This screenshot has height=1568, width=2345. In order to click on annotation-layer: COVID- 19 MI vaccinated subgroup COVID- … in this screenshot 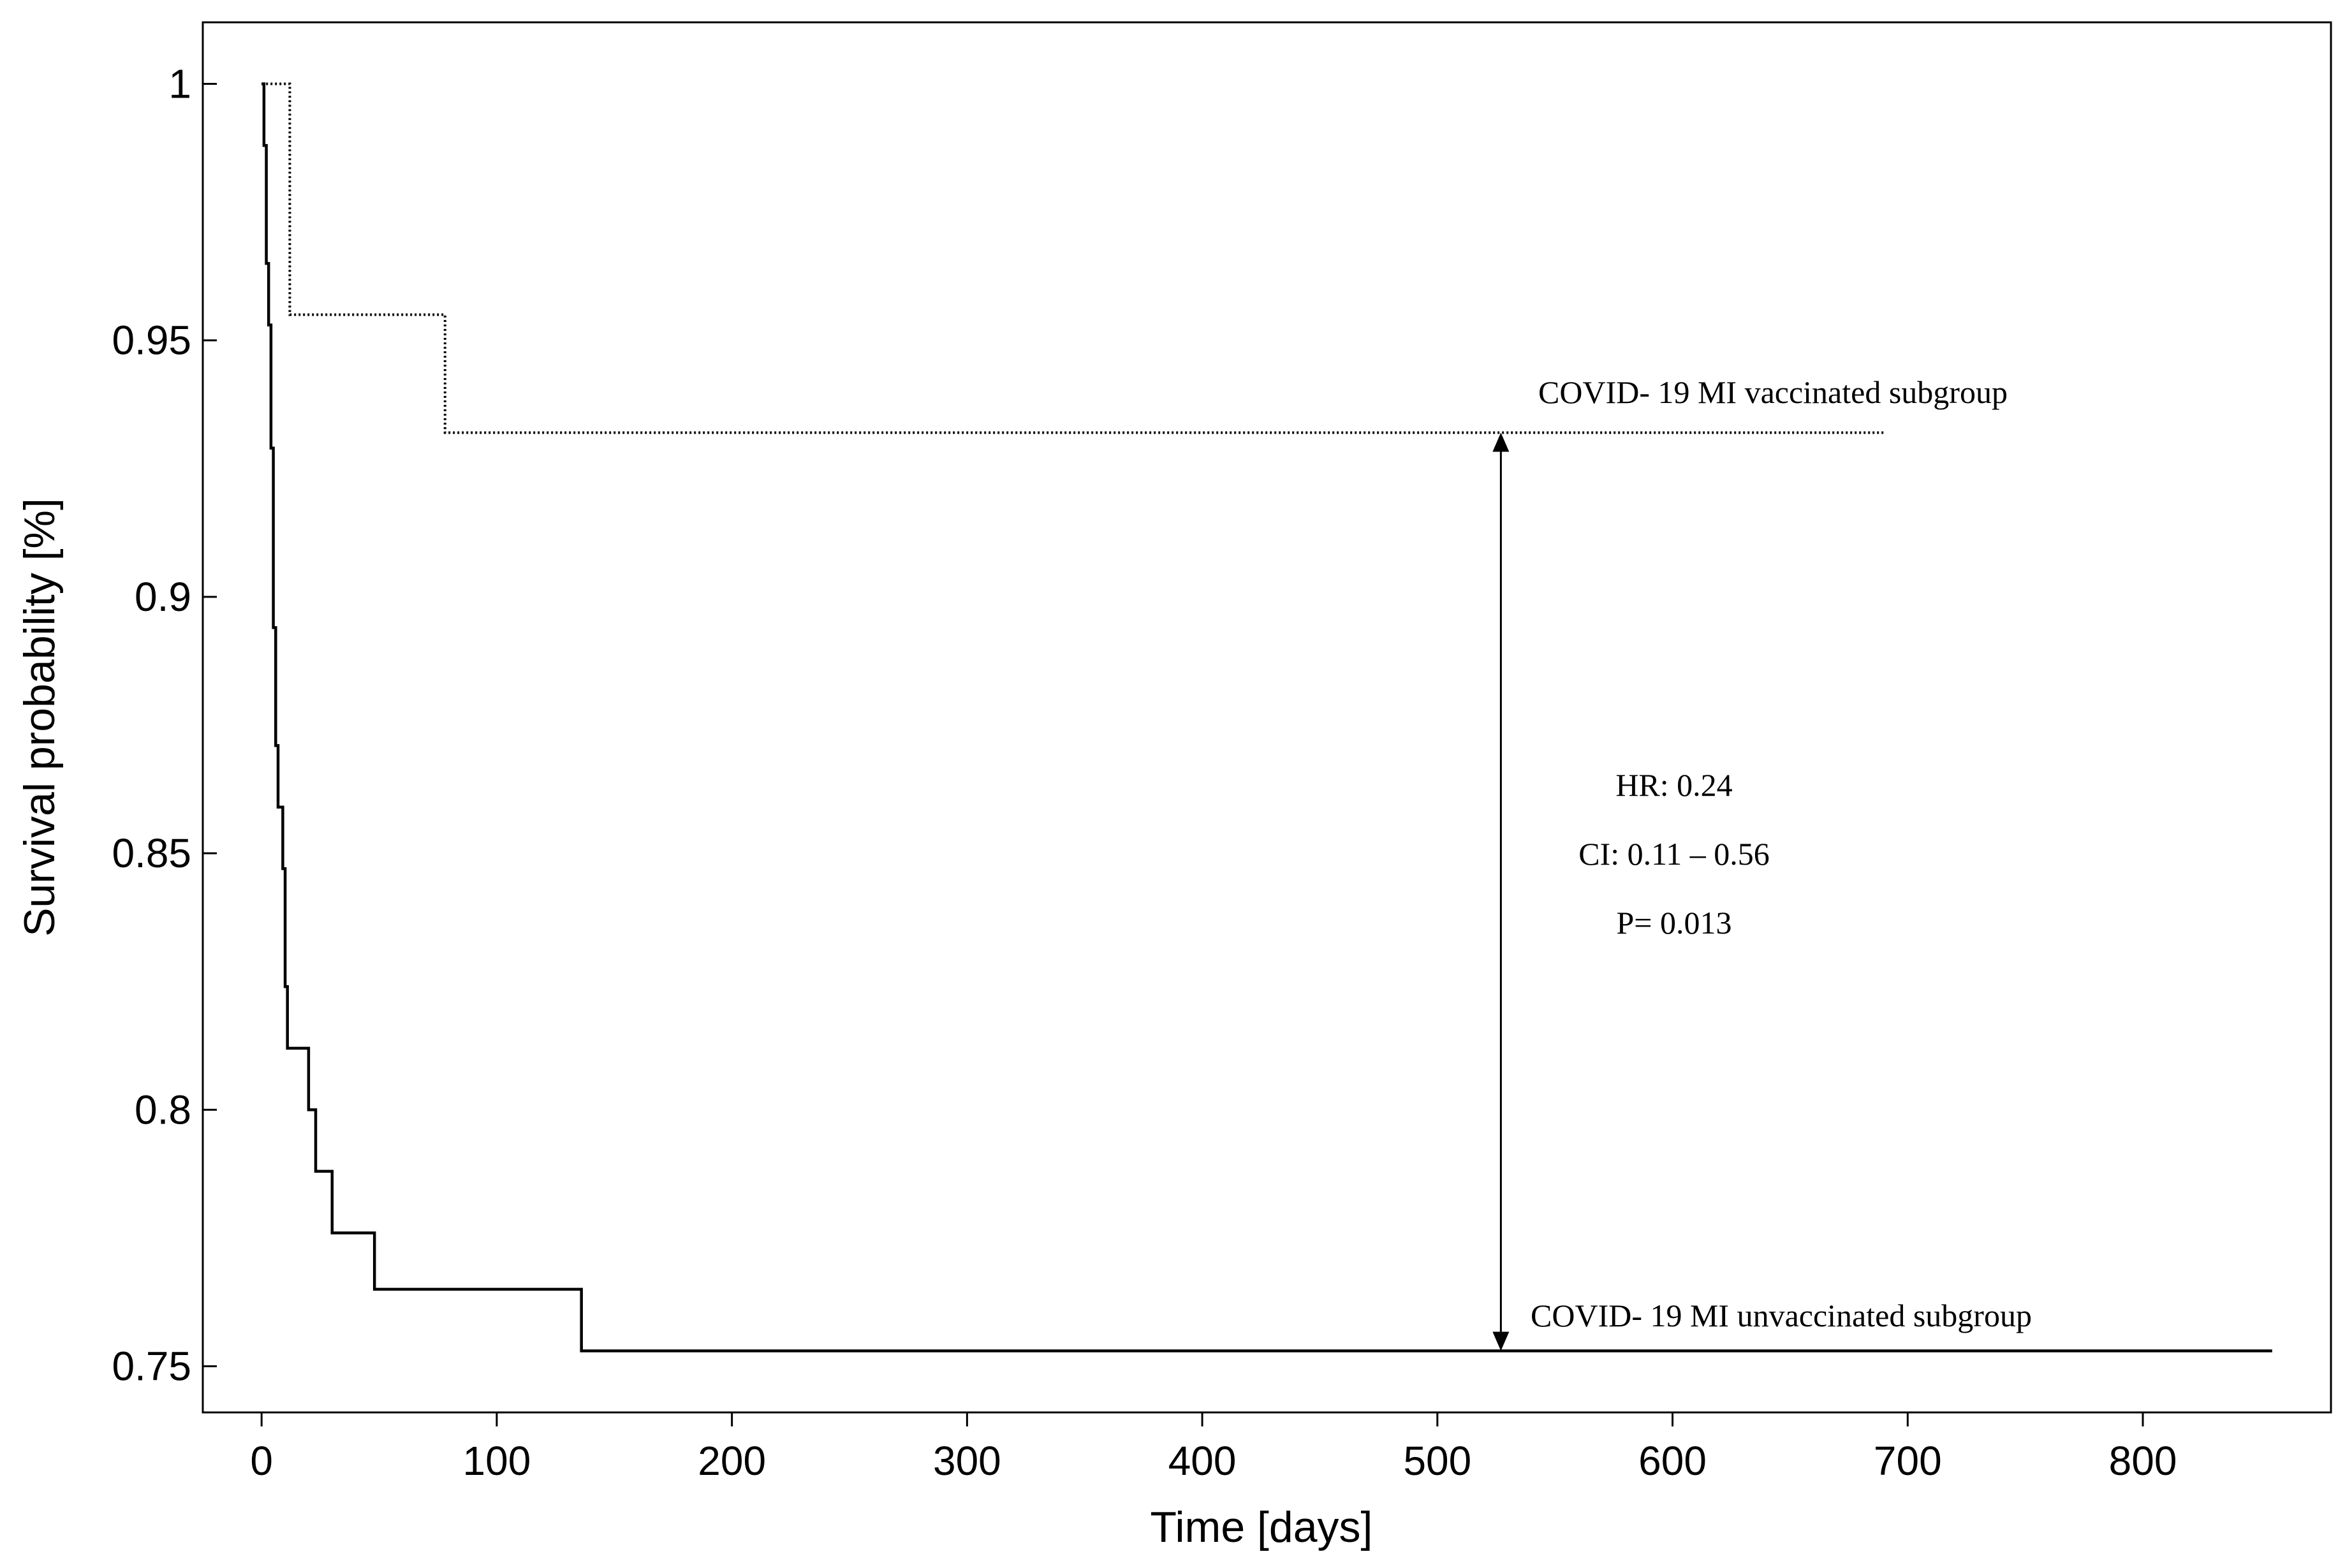, I will do `click(1762, 862)`.